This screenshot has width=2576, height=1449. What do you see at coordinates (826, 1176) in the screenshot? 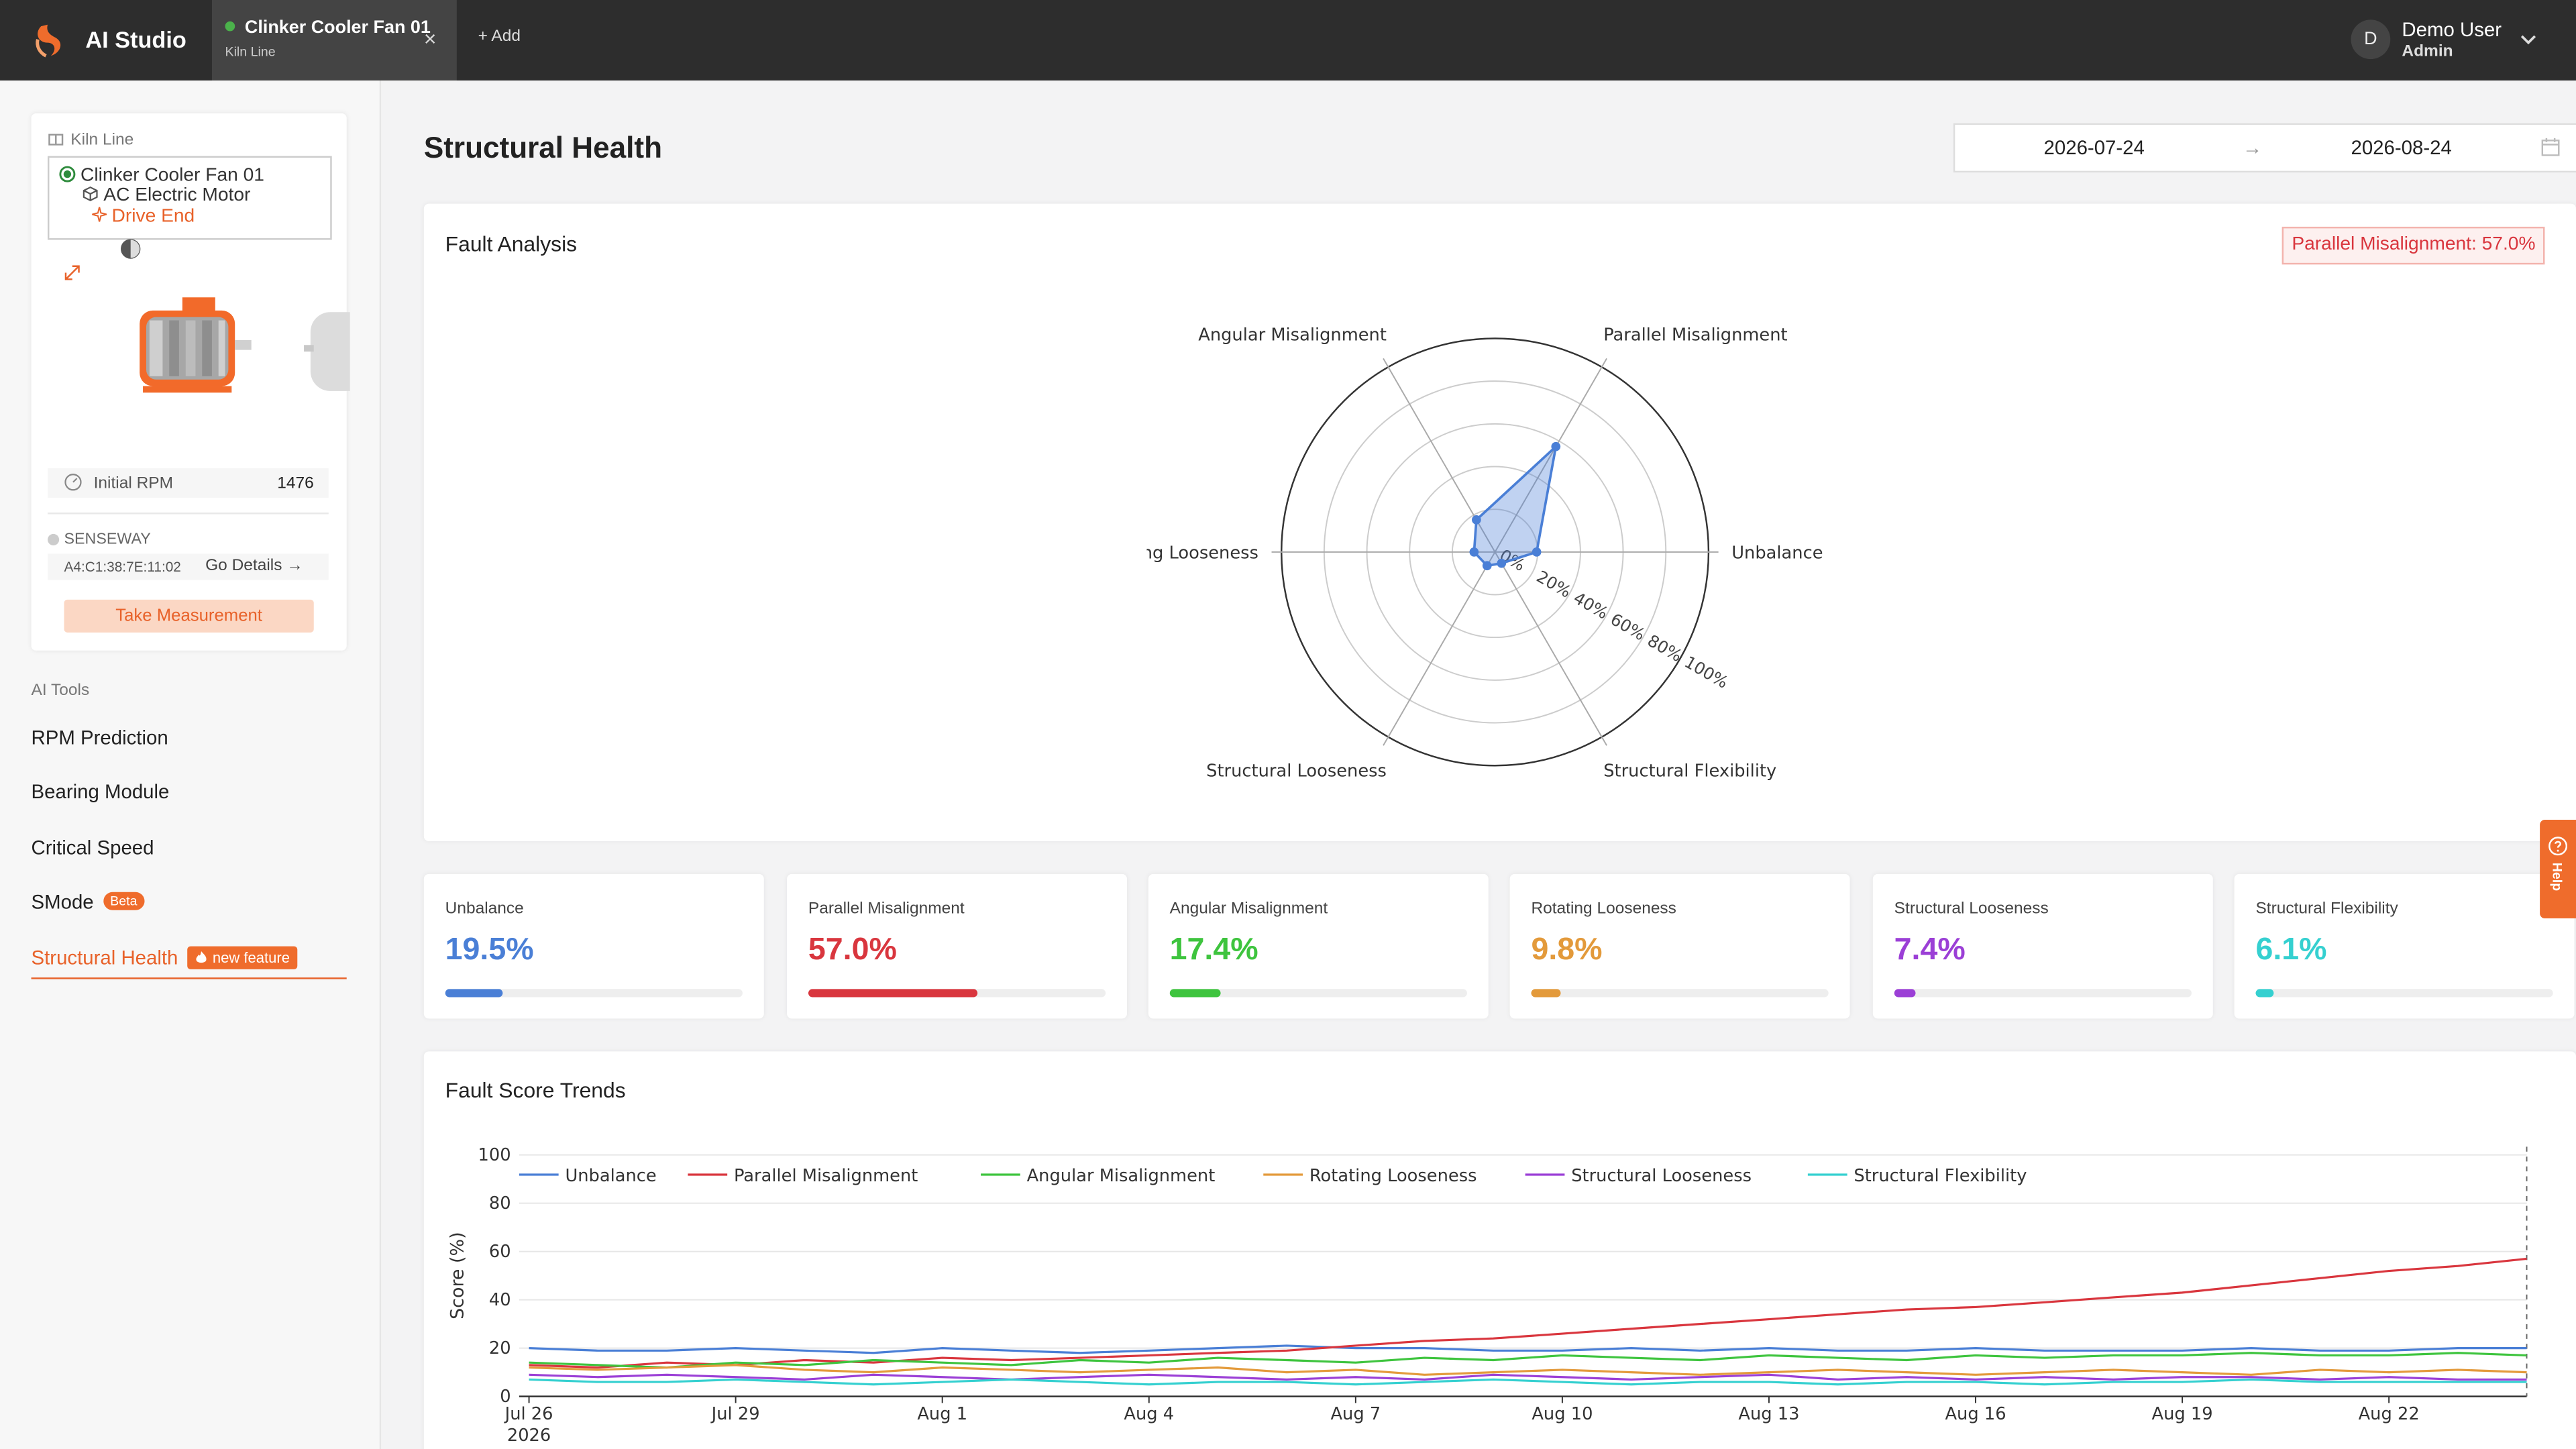
I see `legend-label: Parallel Misalignment` at bounding box center [826, 1176].